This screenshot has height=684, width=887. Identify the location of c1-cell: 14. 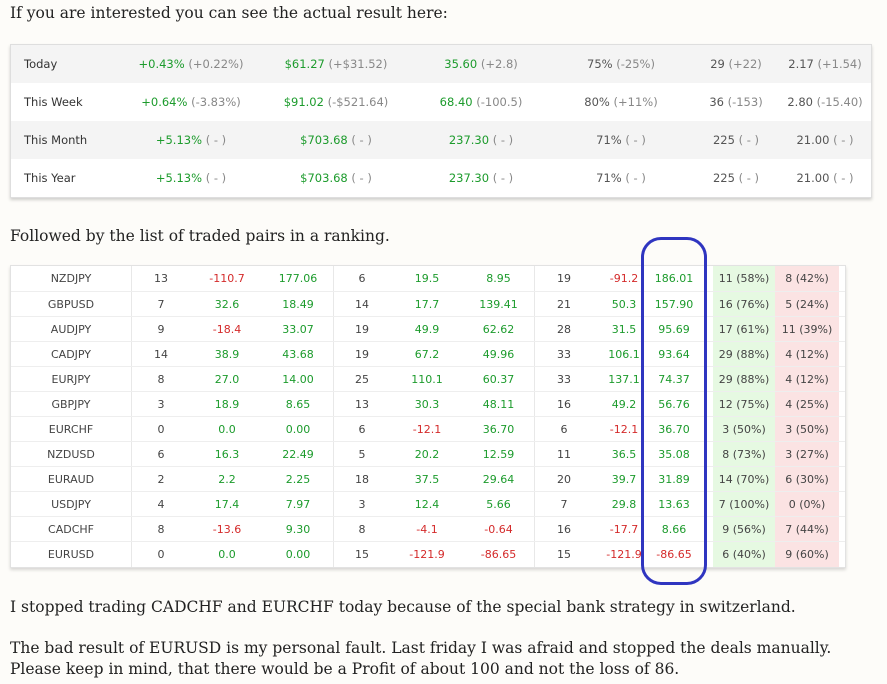
(161, 354).